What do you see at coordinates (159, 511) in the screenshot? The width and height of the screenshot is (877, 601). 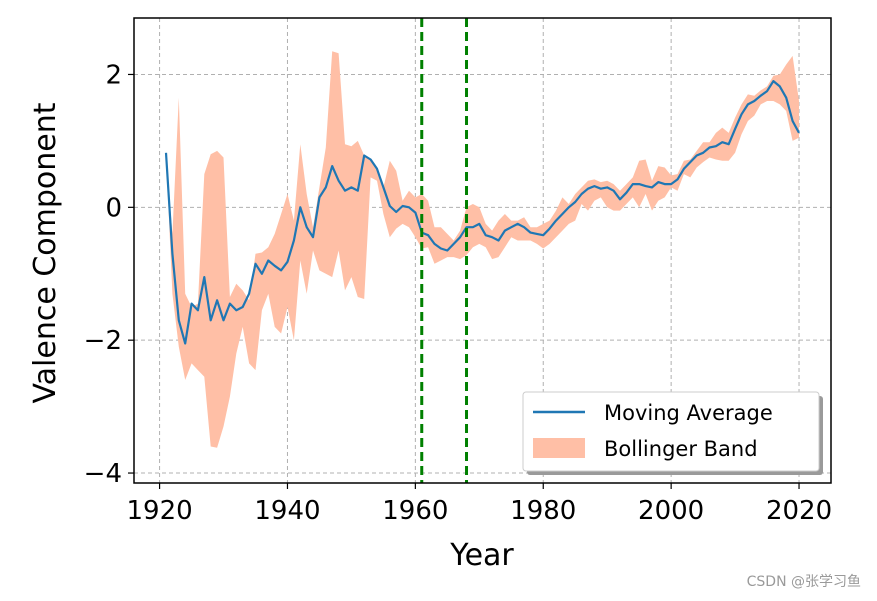 I see `x-tick-label: 1920` at bounding box center [159, 511].